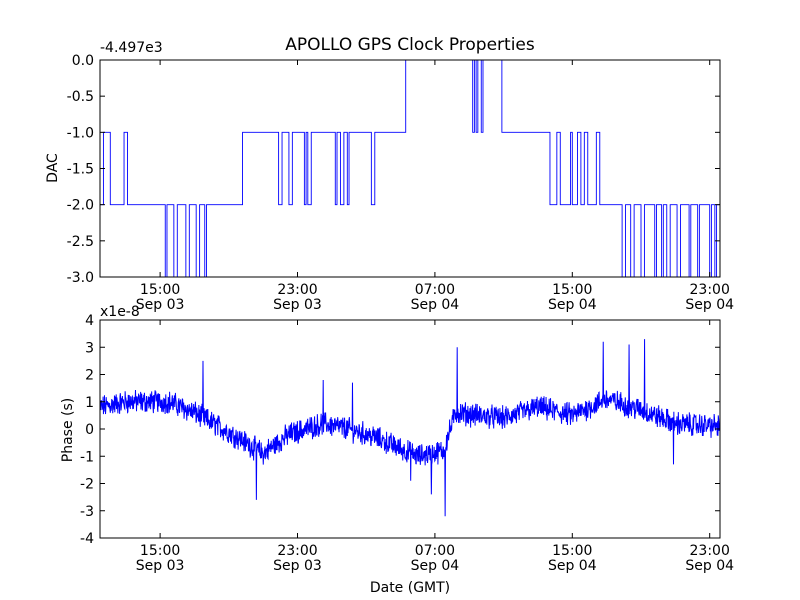 The height and width of the screenshot is (600, 800). I want to click on y-tick-label: 0.0, so click(83, 61).